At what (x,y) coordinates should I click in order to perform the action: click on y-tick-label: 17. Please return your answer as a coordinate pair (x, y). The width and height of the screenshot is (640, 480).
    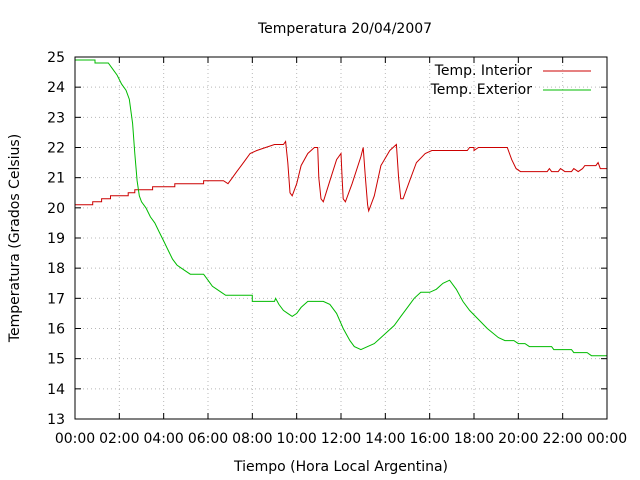
    Looking at the image, I should click on (56, 299).